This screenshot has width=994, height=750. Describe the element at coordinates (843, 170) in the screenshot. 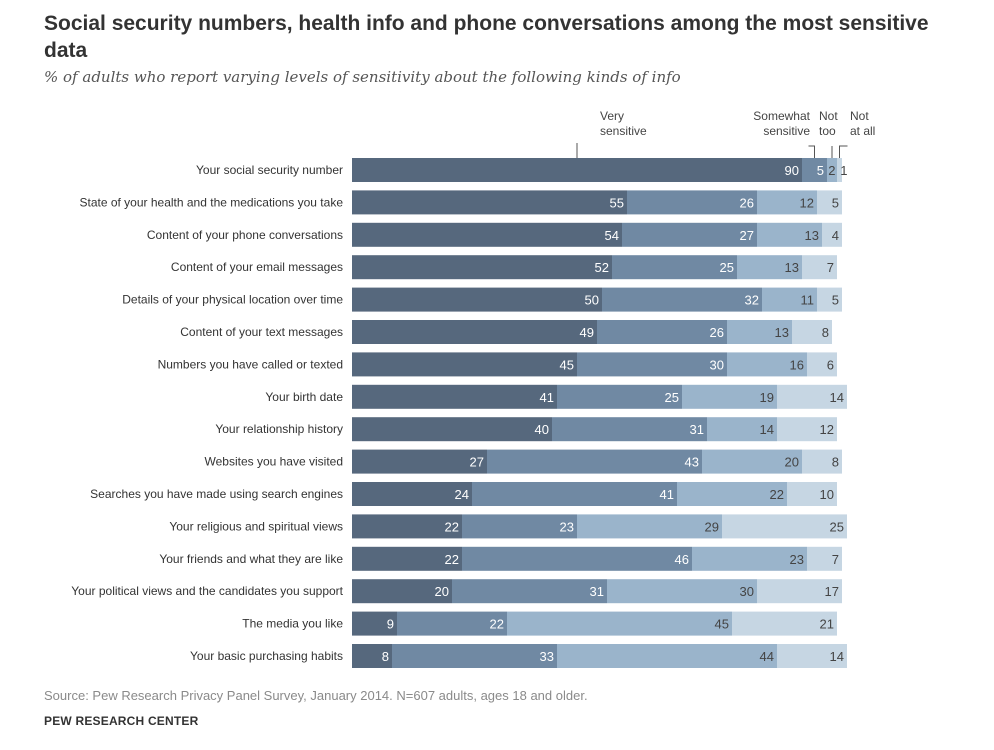

I see `data-label-not-at-all: 1` at that location.